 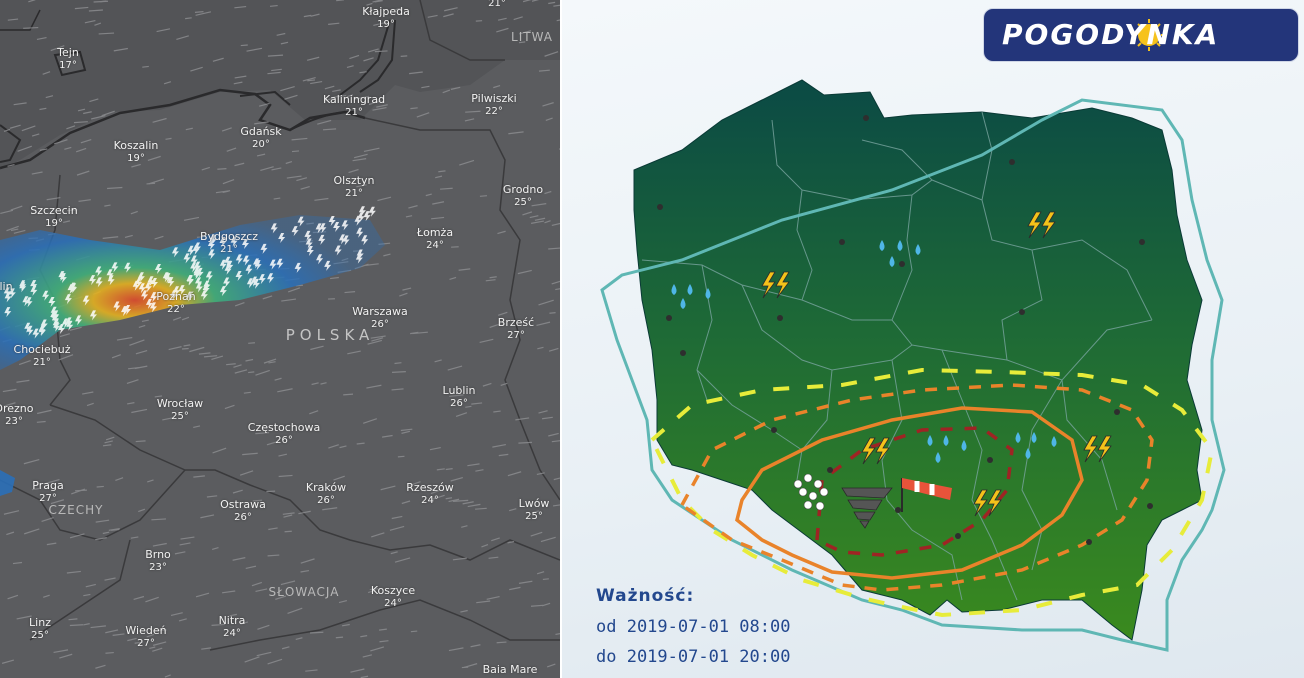 I want to click on city-name: Lwów, so click(x=534, y=503).